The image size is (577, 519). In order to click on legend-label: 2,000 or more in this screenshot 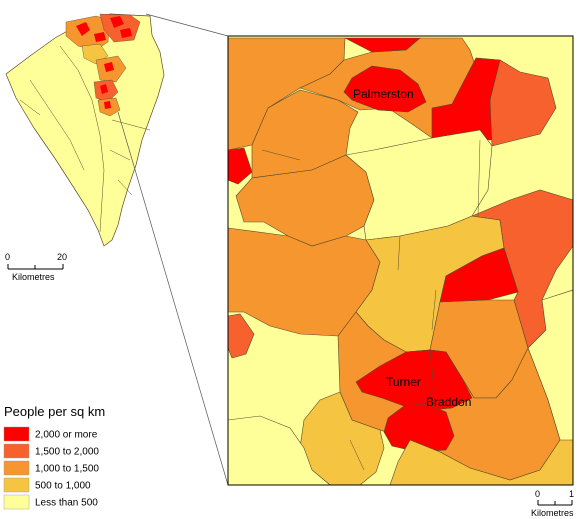, I will do `click(66, 435)`.